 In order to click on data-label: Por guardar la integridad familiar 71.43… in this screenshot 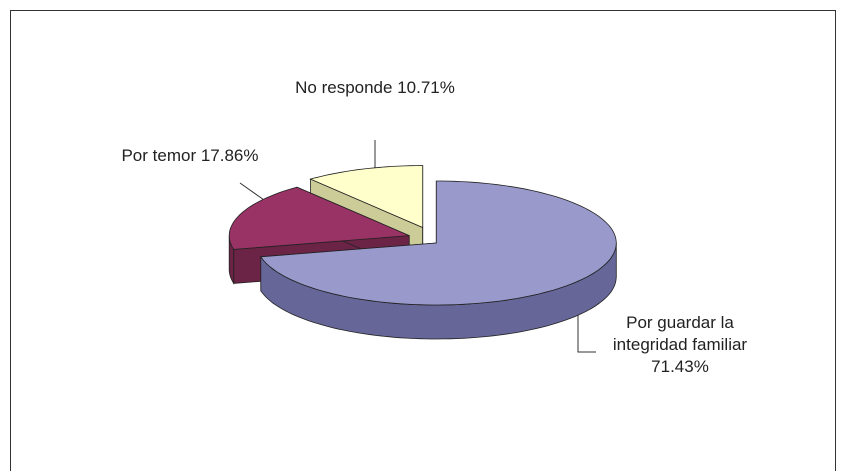, I will do `click(680, 345)`.